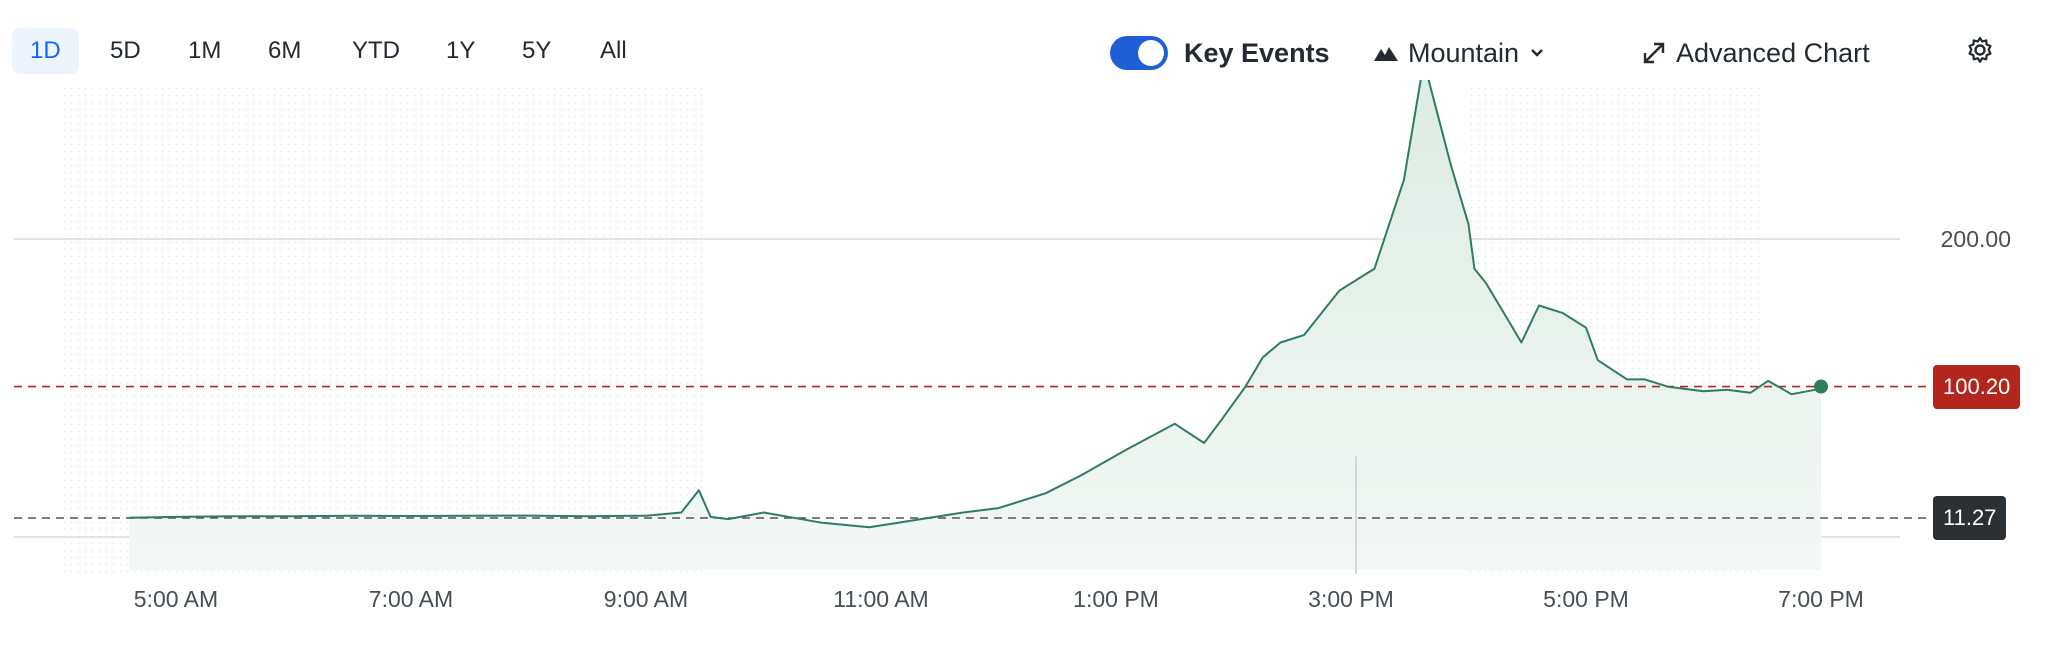  I want to click on x-tick-label: 9:00 AM, so click(646, 599).